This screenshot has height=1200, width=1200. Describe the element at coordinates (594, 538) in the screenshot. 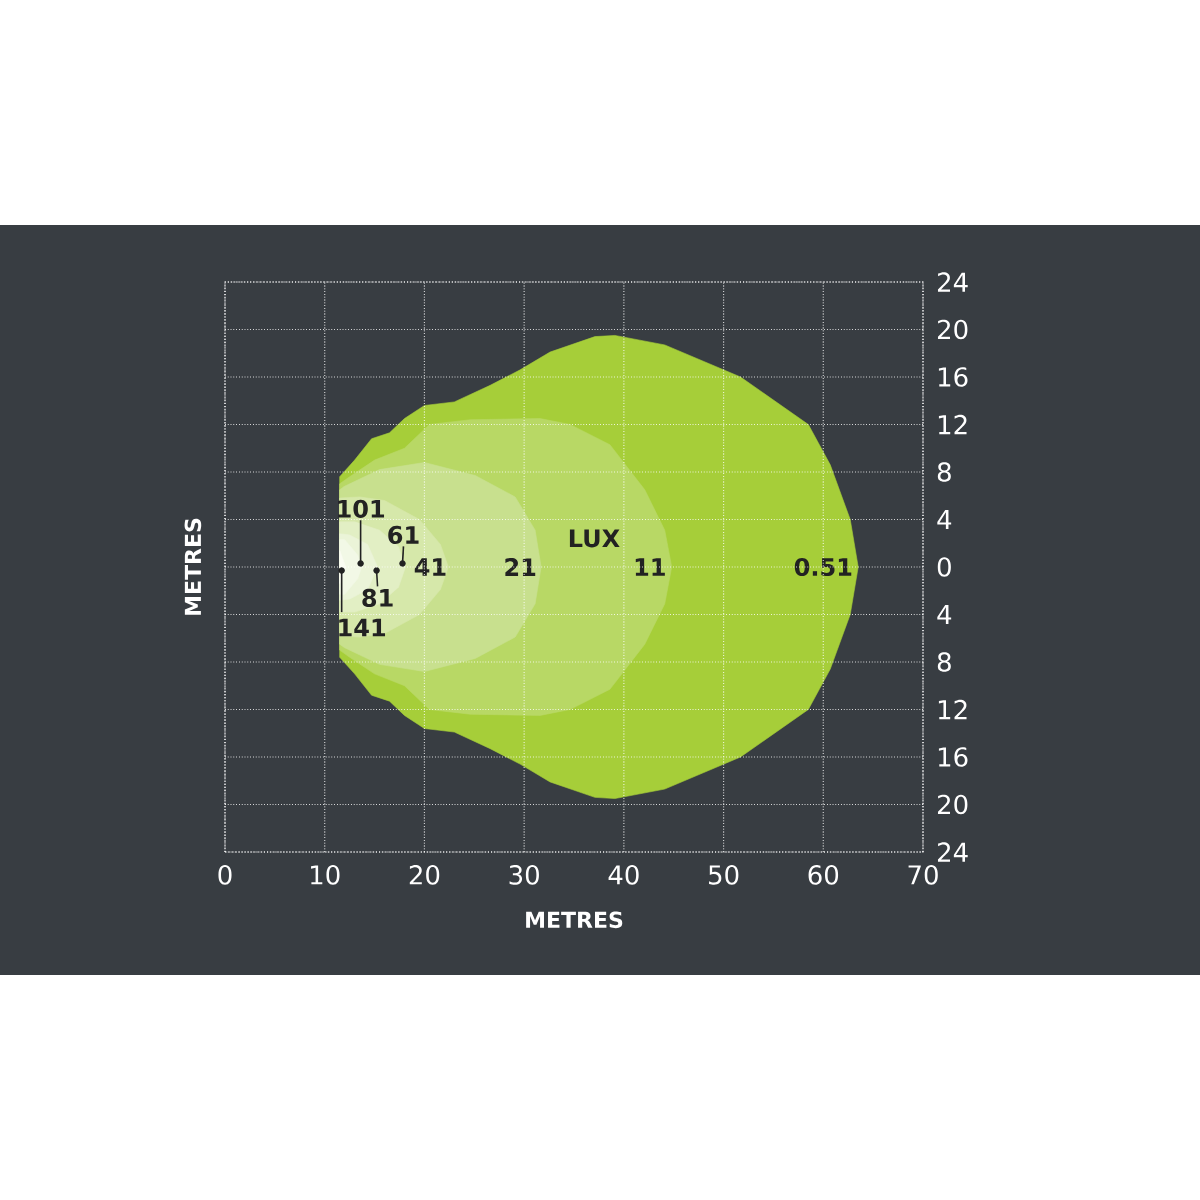

I see `annotation: LUX` at that location.